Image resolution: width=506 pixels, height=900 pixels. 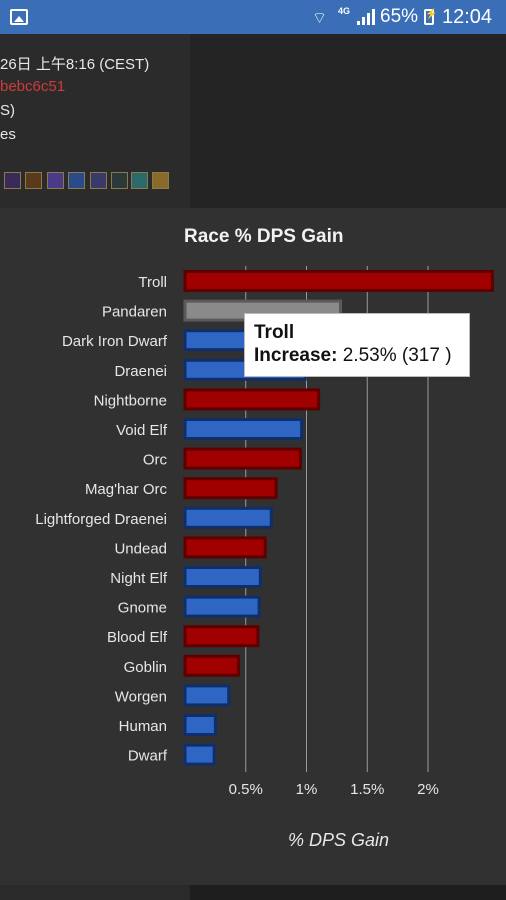 What do you see at coordinates (320, 18) in the screenshot?
I see `wifi-icon: ⌔` at bounding box center [320, 18].